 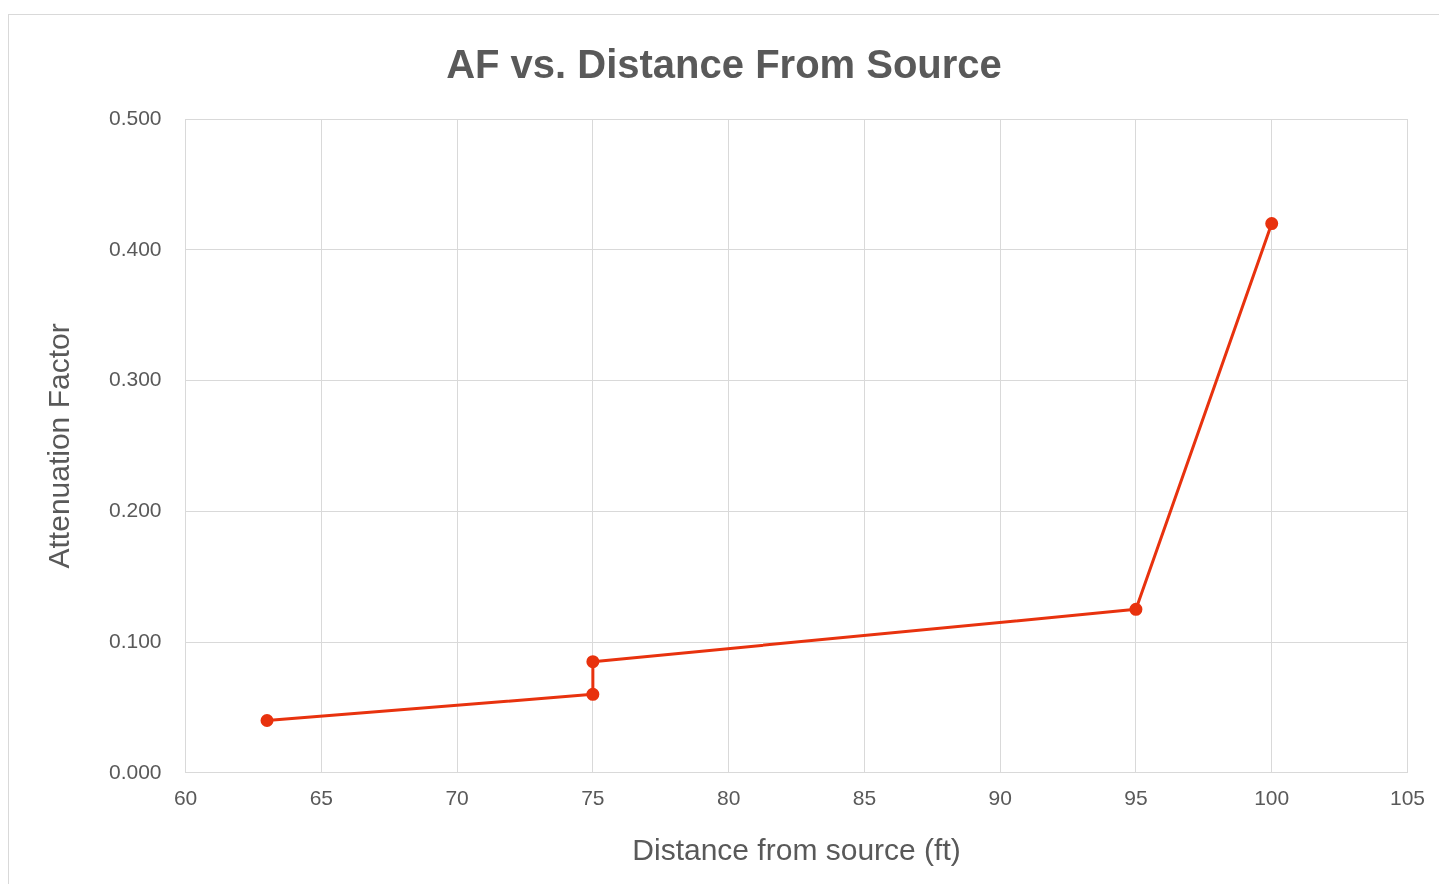 What do you see at coordinates (321, 798) in the screenshot?
I see `x-tick-label: 65` at bounding box center [321, 798].